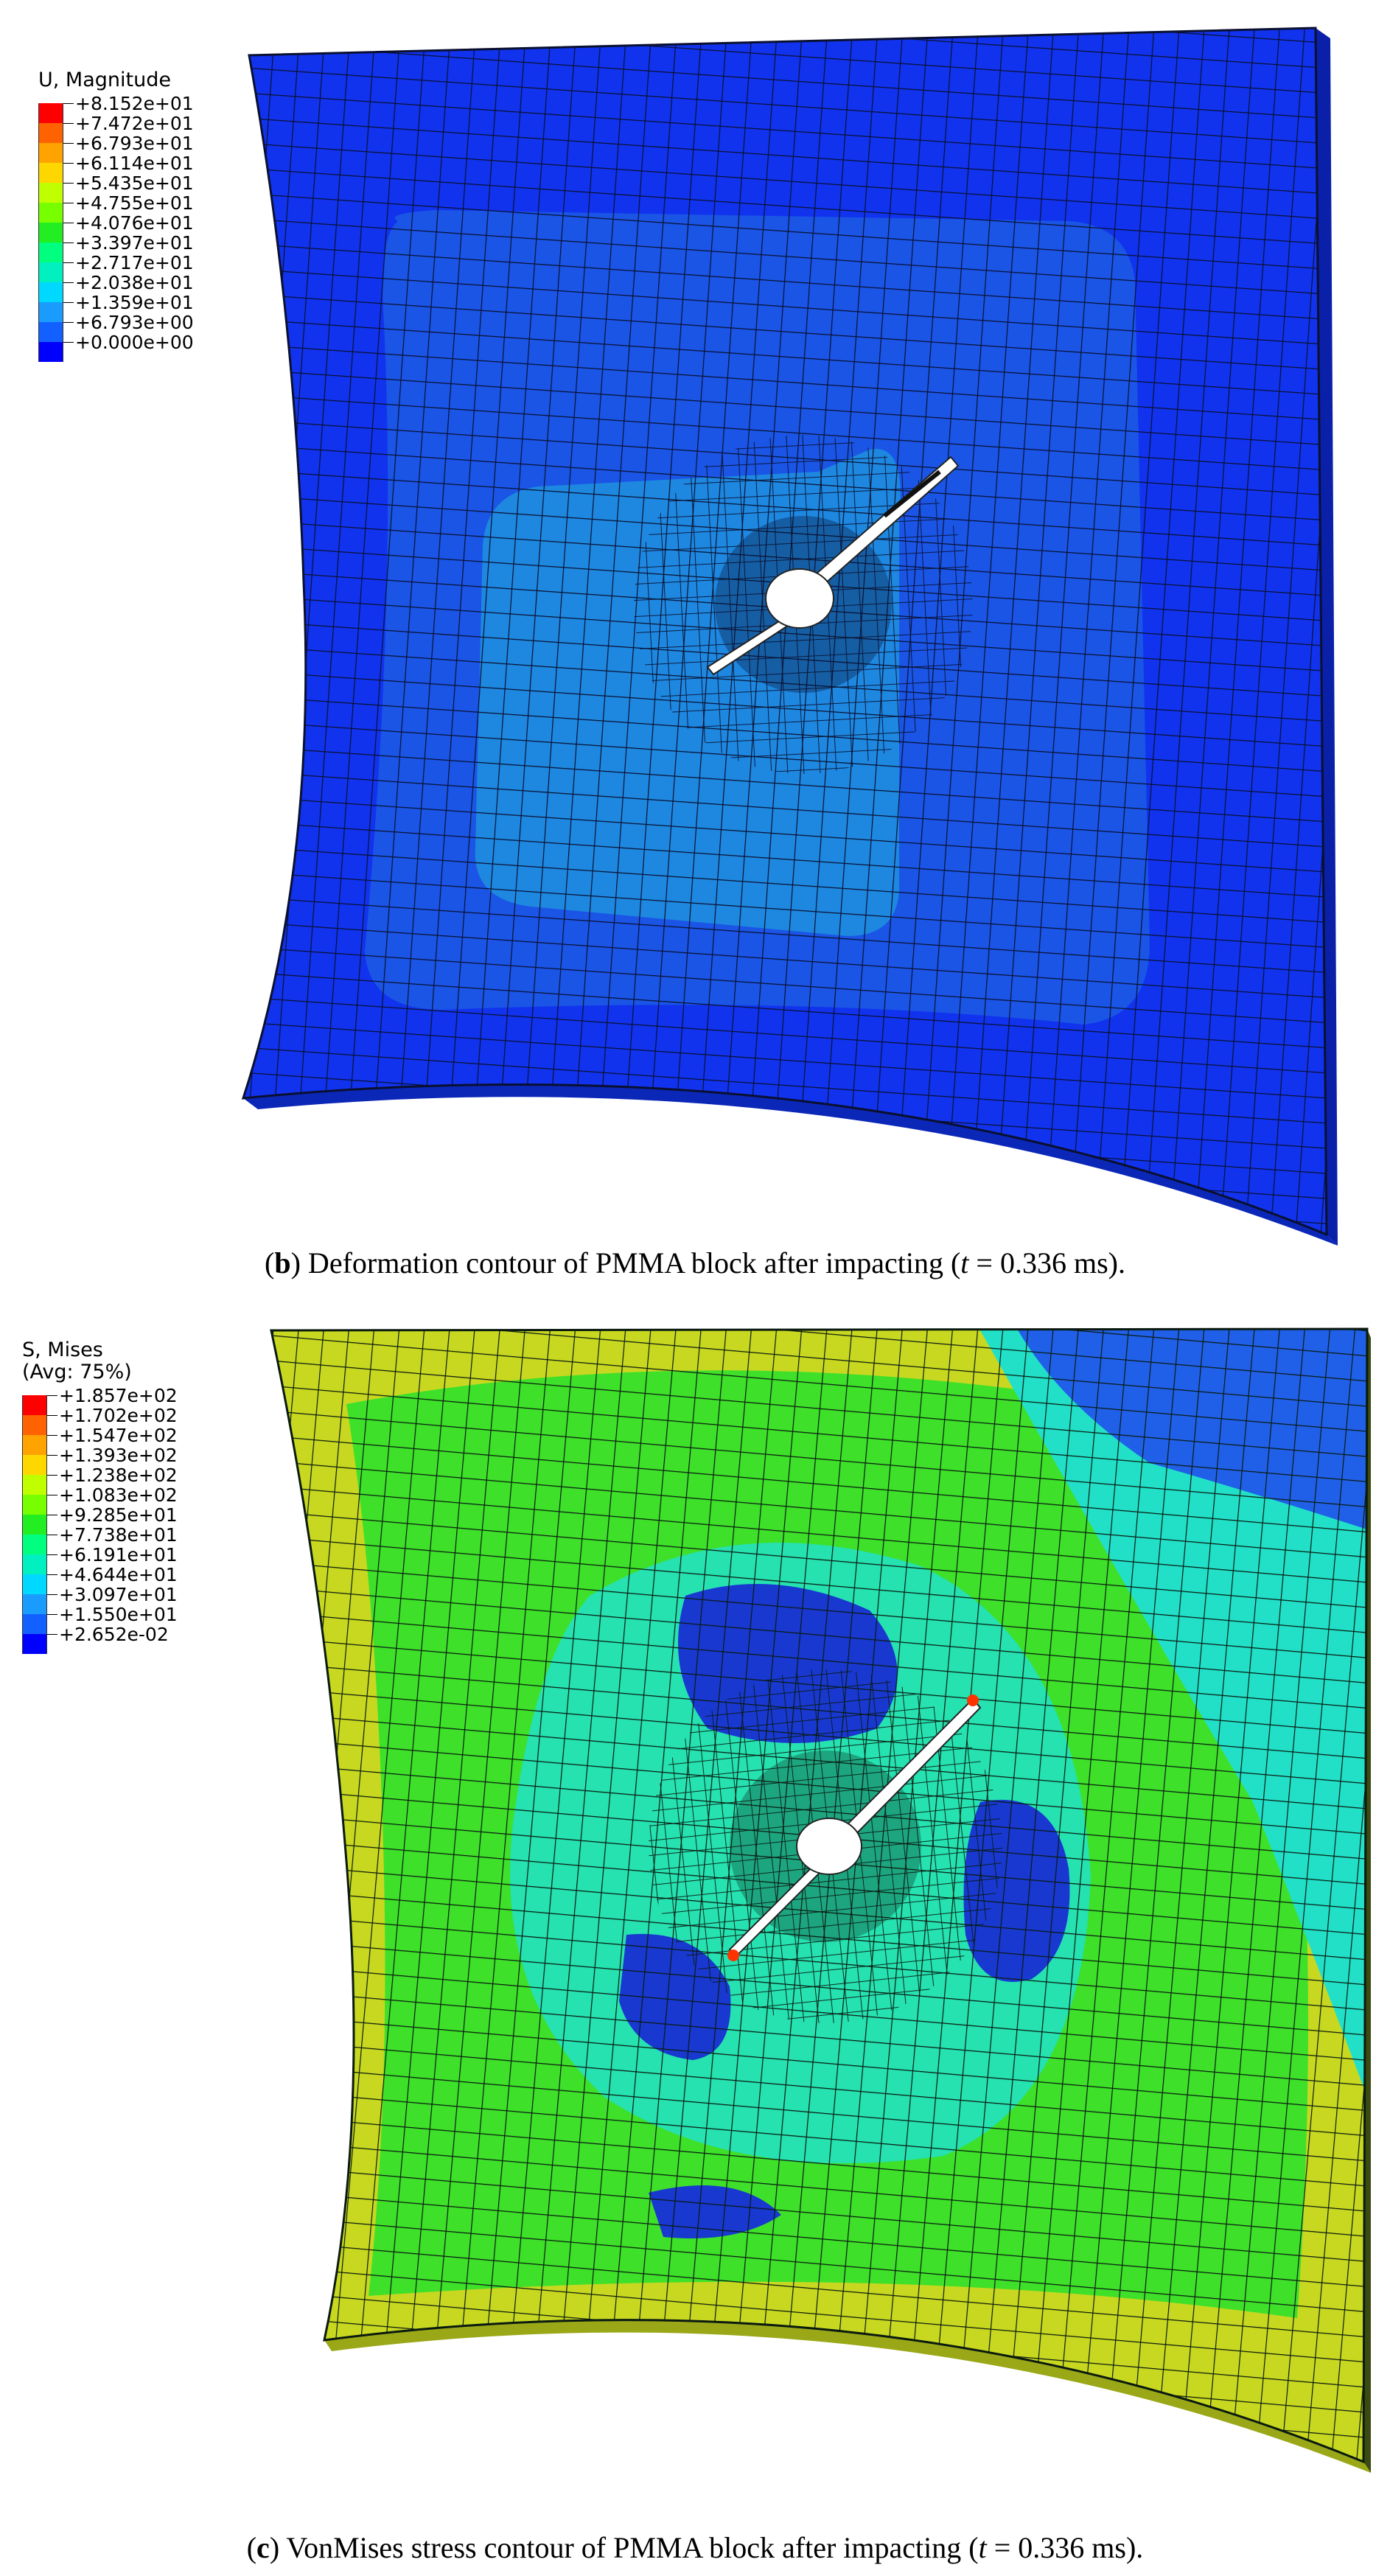  What do you see at coordinates (134, 322) in the screenshot?
I see `legend-value-label: +6.793e+00` at bounding box center [134, 322].